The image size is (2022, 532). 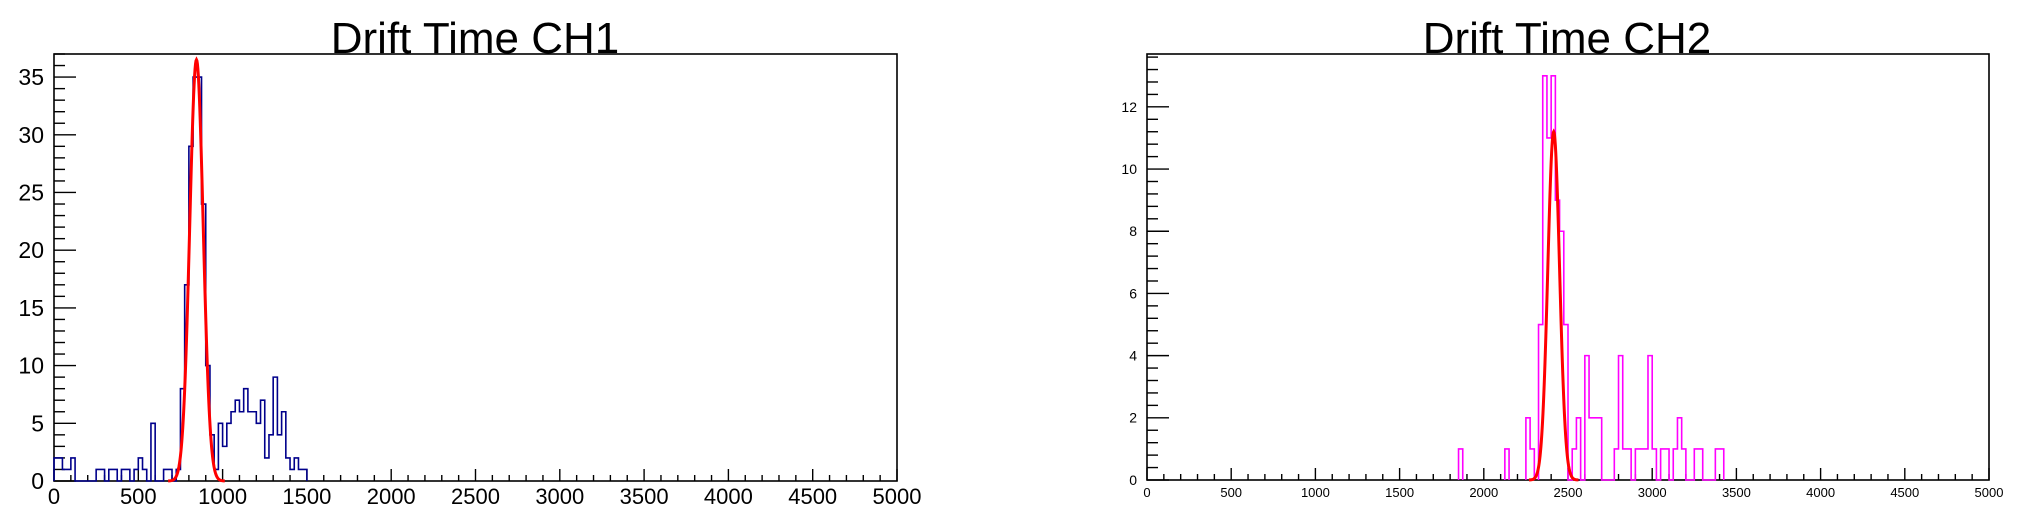 I want to click on y-tick-label: 2, so click(x=1133, y=418).